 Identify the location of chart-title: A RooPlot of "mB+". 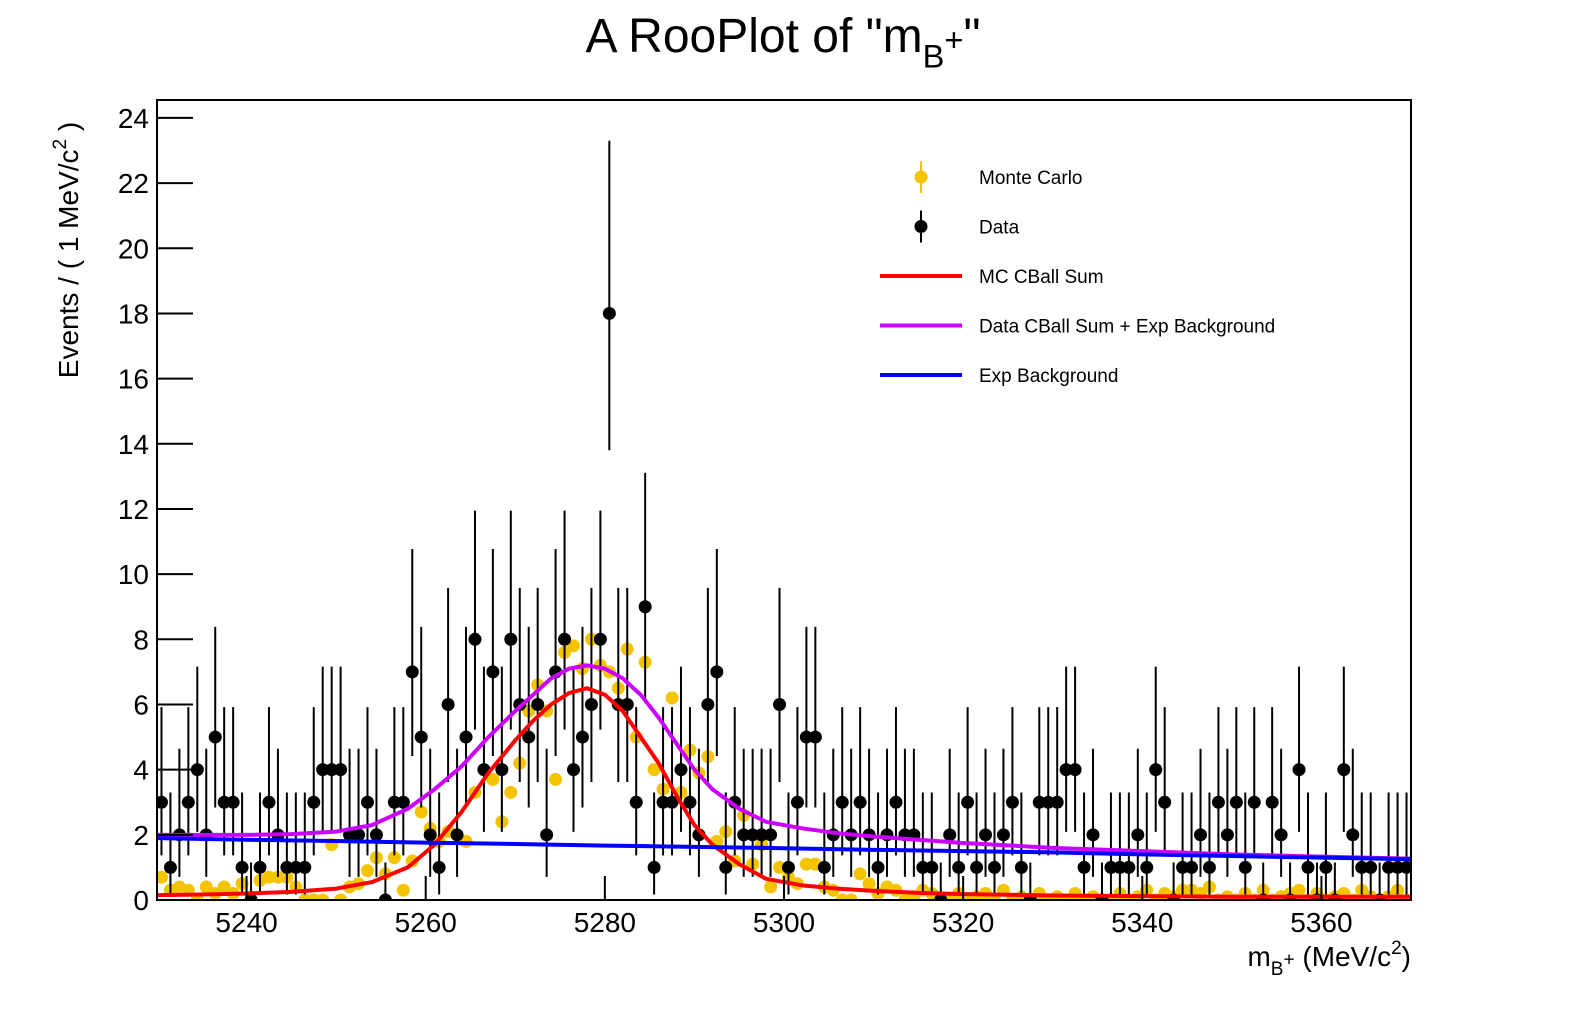
(782, 42).